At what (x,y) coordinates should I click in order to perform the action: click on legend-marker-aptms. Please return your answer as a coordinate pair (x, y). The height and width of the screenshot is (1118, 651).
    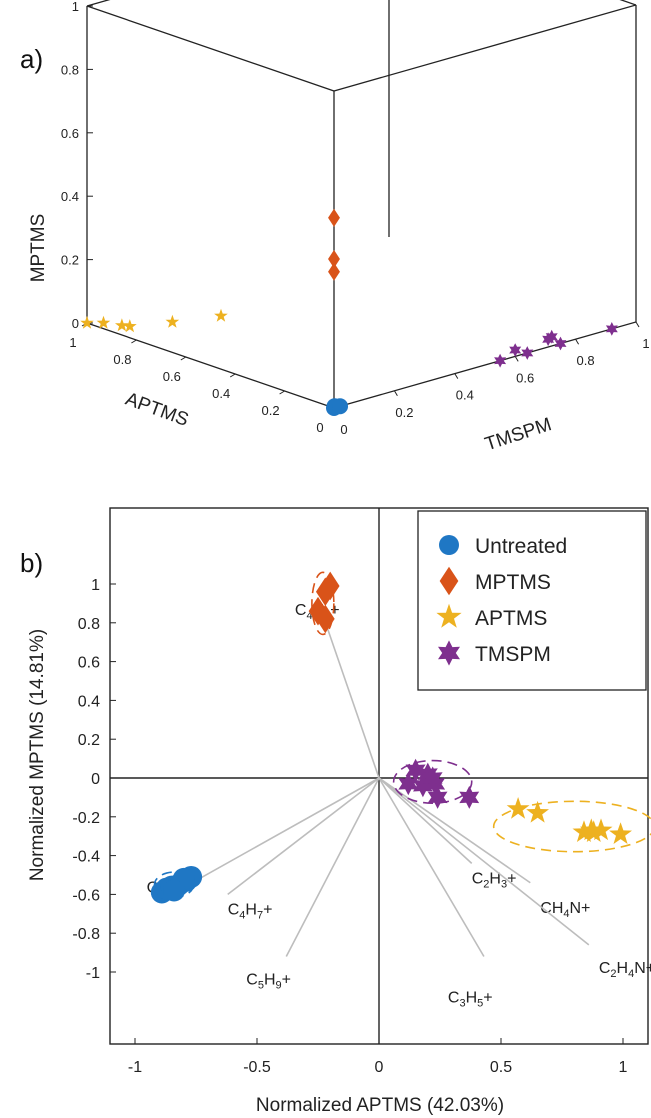
    Looking at the image, I should click on (449, 615).